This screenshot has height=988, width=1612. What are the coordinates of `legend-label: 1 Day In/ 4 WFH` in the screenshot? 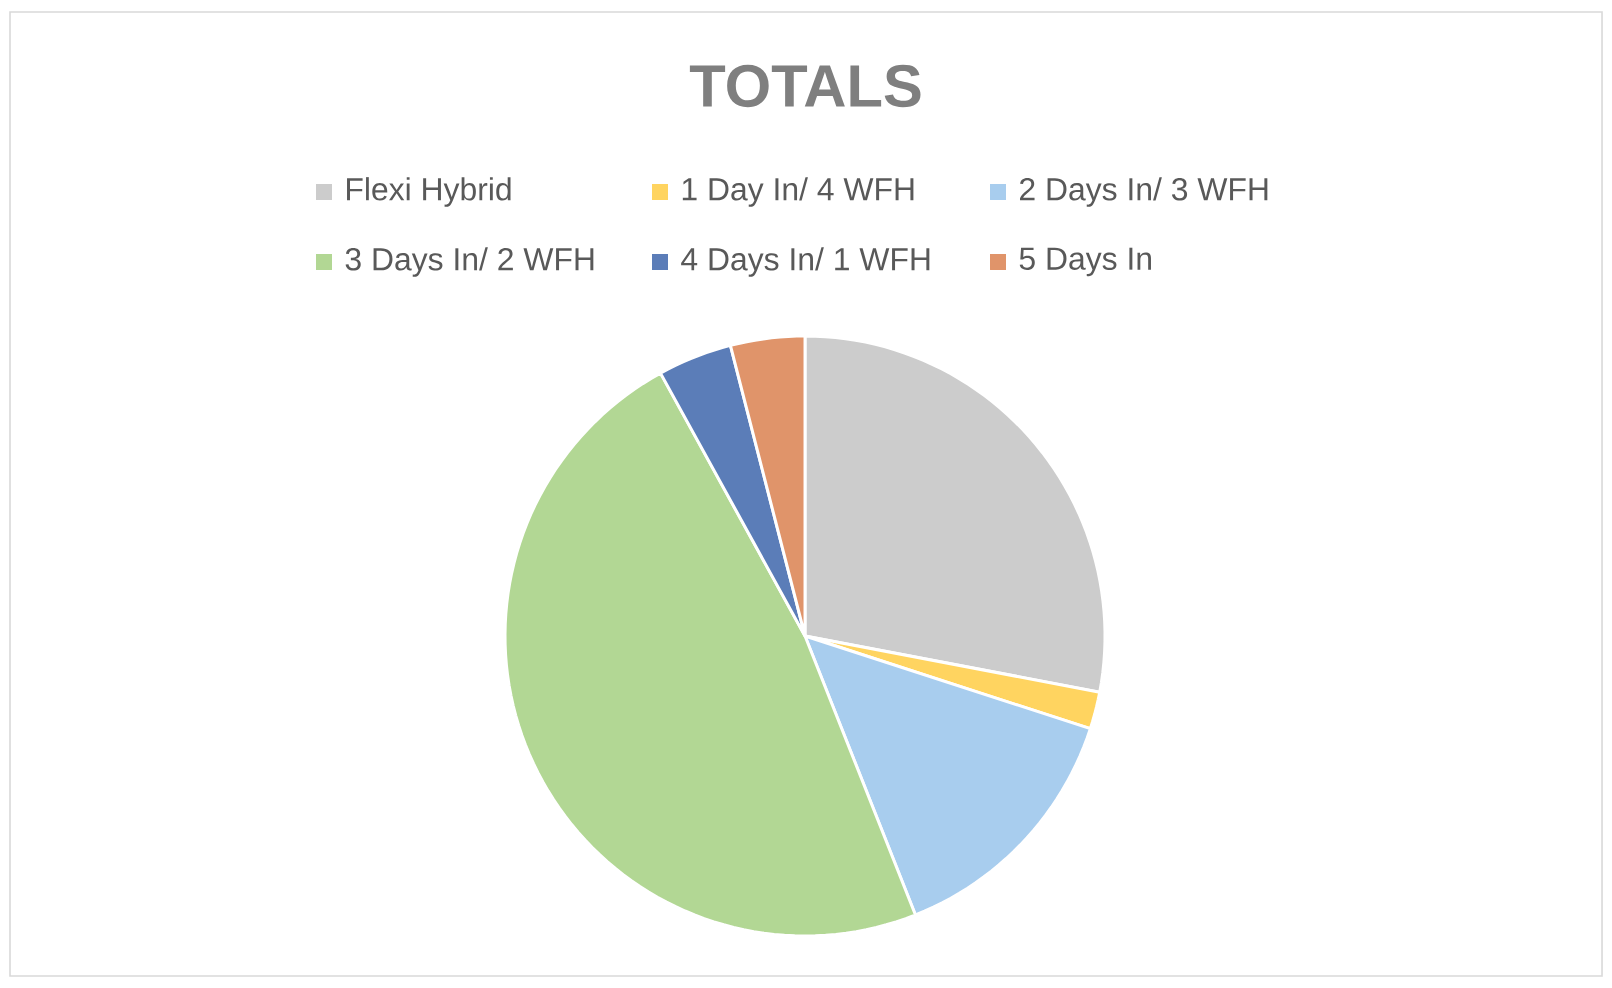 It's located at (798, 192).